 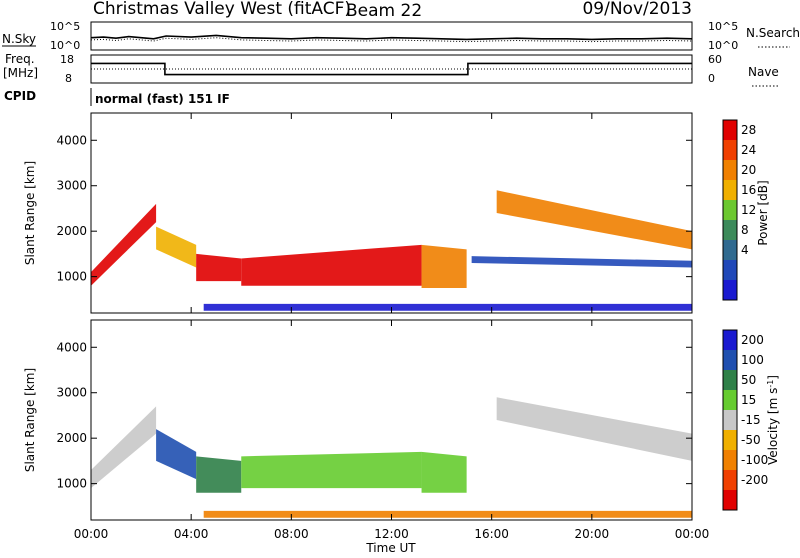 I want to click on noise-left-tick-top: 10^5, so click(x=65, y=26).